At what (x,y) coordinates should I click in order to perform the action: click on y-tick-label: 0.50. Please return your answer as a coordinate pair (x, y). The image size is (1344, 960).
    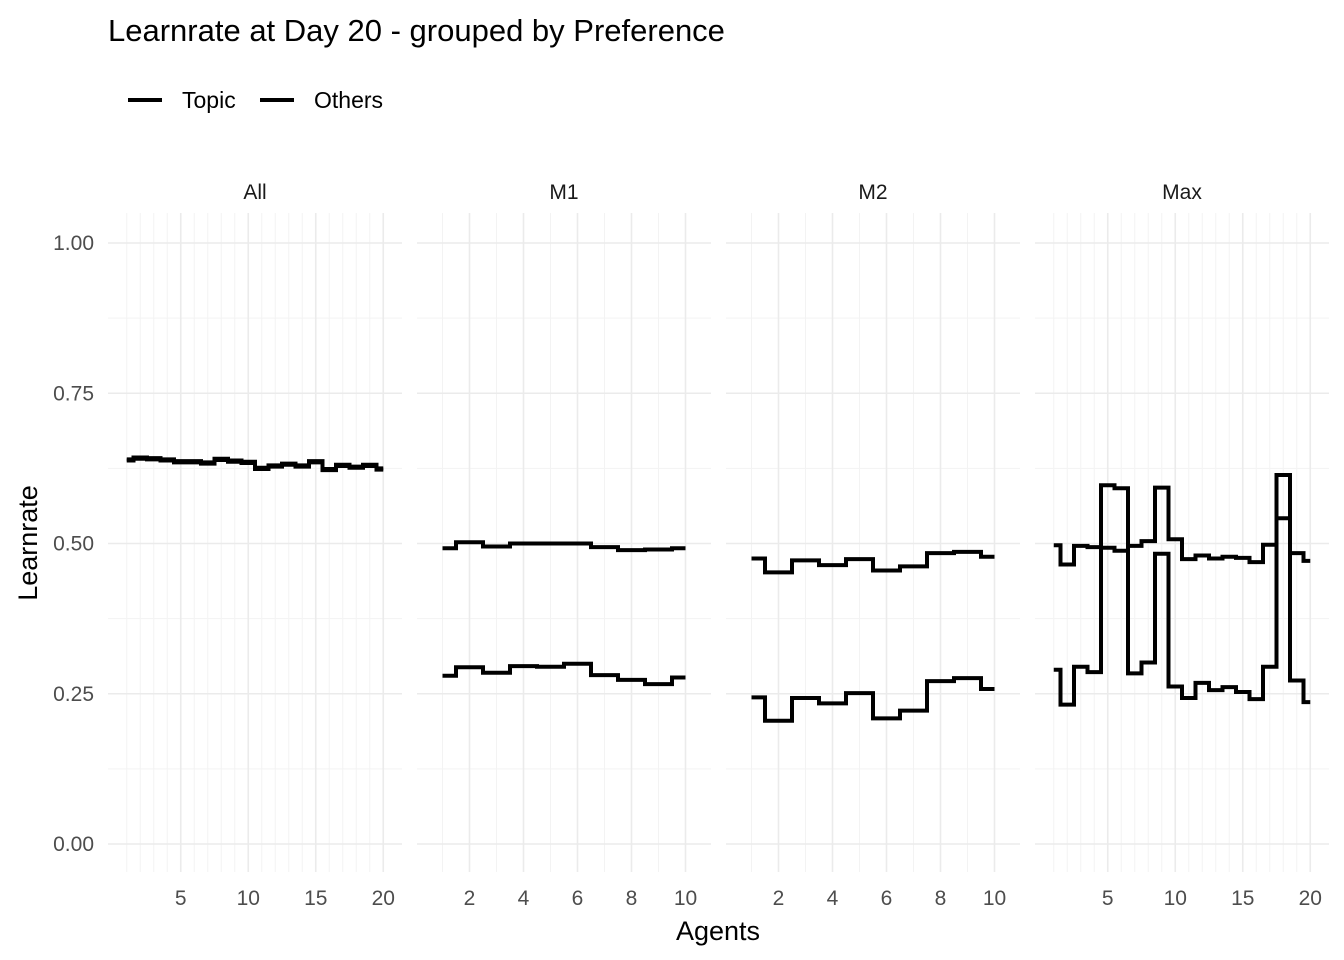
    Looking at the image, I should click on (73, 544).